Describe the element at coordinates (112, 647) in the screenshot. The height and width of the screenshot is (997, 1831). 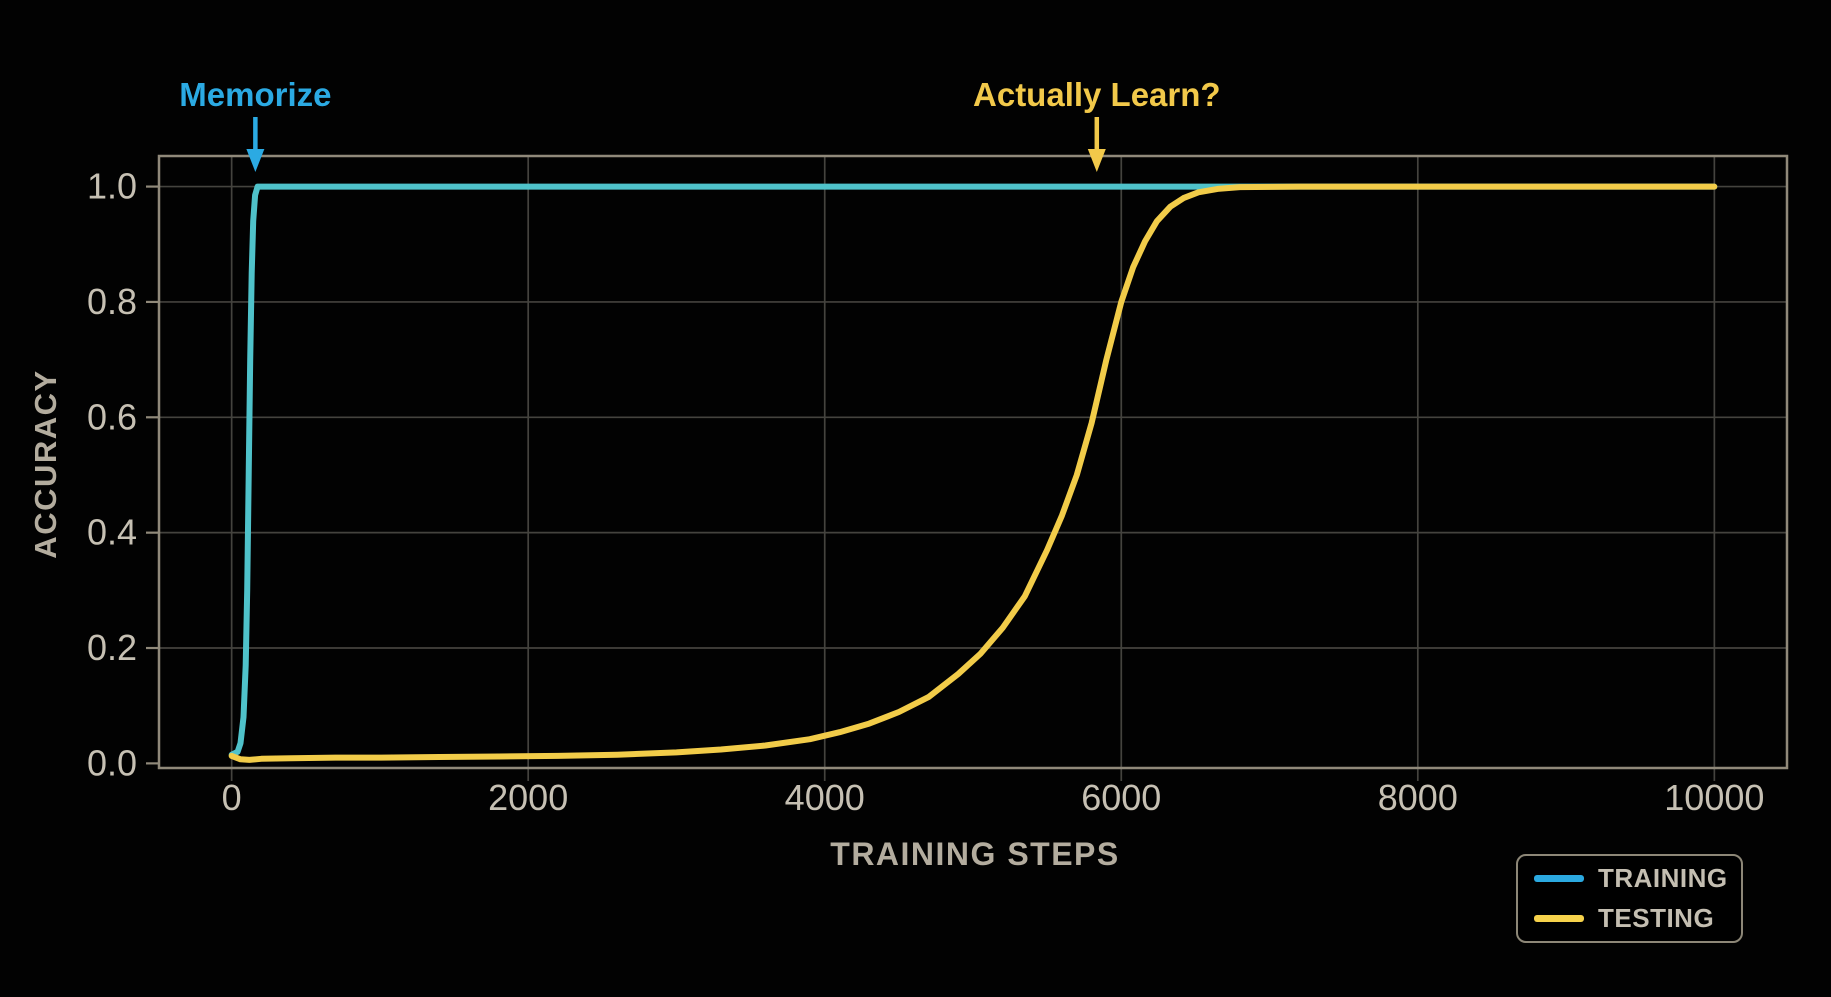
I see `y-tick-label: 0.2` at that location.